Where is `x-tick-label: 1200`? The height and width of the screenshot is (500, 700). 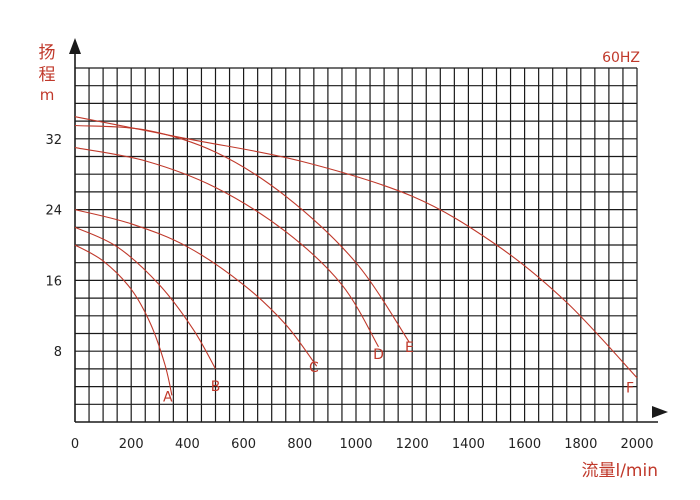
x-tick-label: 1200 is located at coordinates (412, 444).